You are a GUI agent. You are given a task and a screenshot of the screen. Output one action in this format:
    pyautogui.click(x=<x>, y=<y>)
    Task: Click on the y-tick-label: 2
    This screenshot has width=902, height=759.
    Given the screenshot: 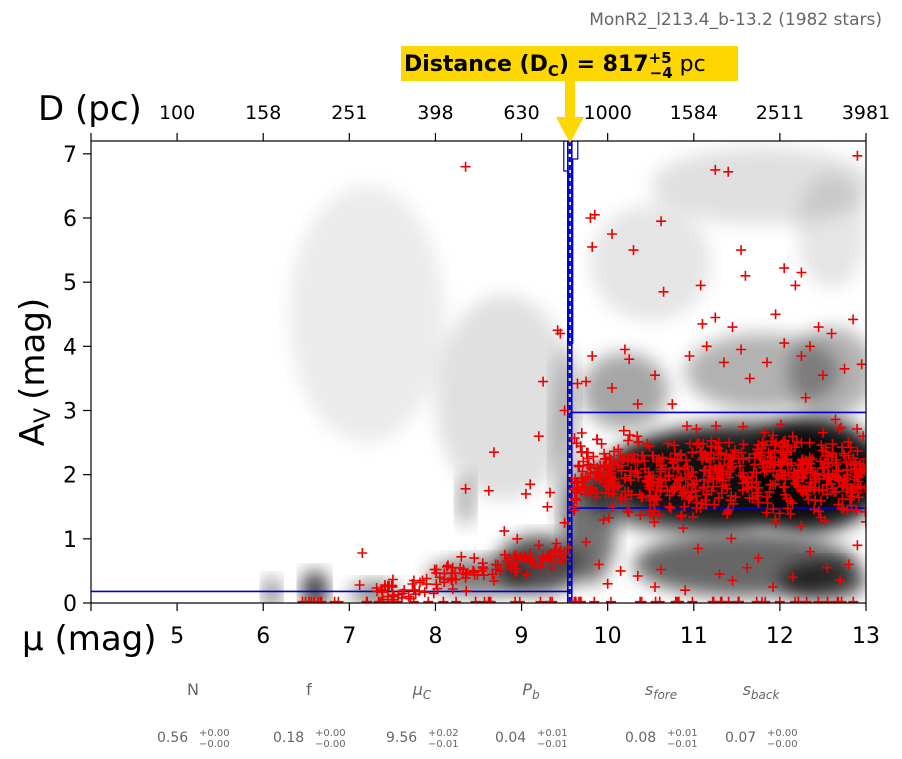 What is the action you would take?
    pyautogui.click(x=70, y=476)
    